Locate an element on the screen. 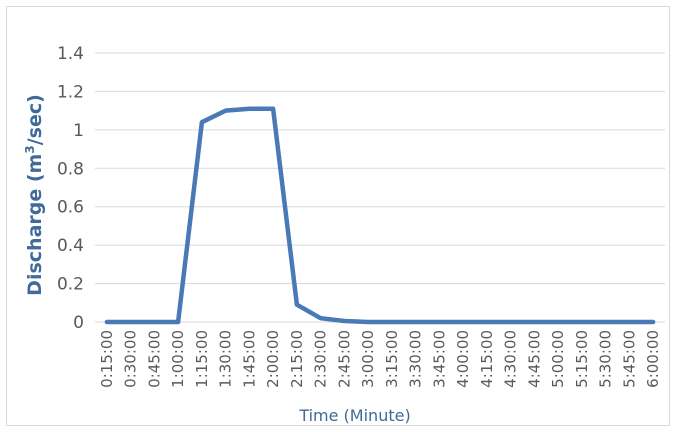 This screenshot has height=432, width=678. x-tick-label: 5:45:00 is located at coordinates (629, 359).